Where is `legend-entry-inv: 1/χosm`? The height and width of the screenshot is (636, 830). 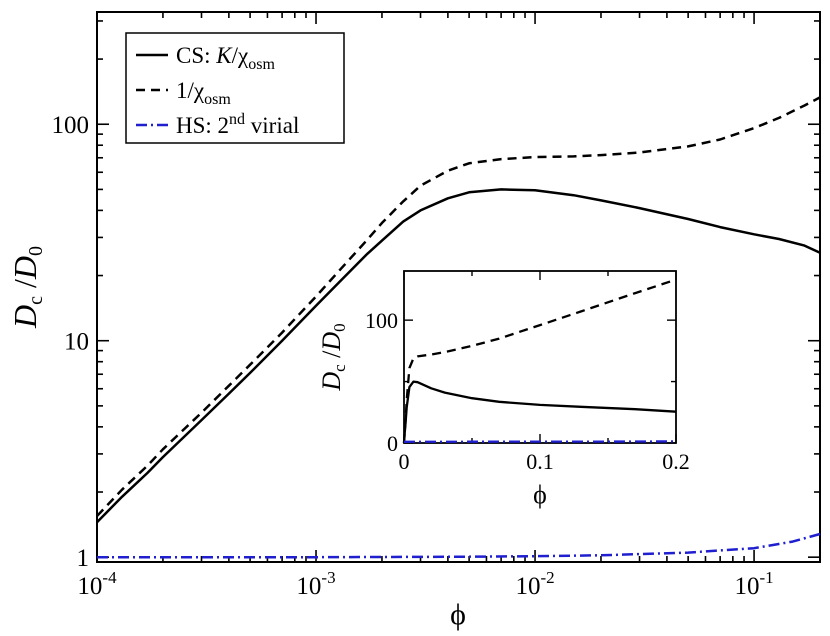 legend-entry-inv: 1/χosm is located at coordinates (203, 93).